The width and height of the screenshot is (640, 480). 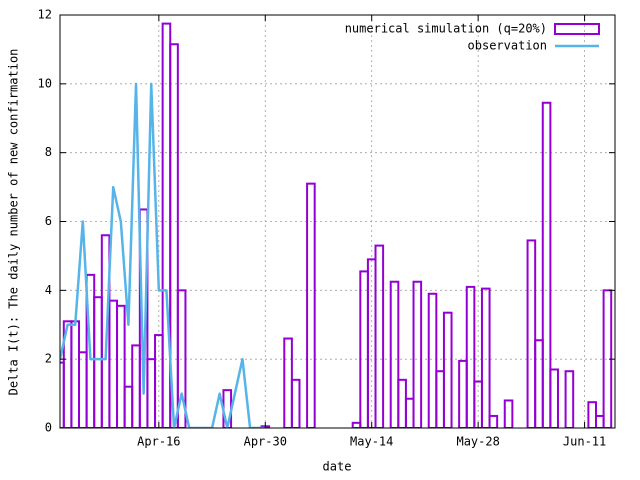 I want to click on y-tick-label: 4, so click(x=48, y=290).